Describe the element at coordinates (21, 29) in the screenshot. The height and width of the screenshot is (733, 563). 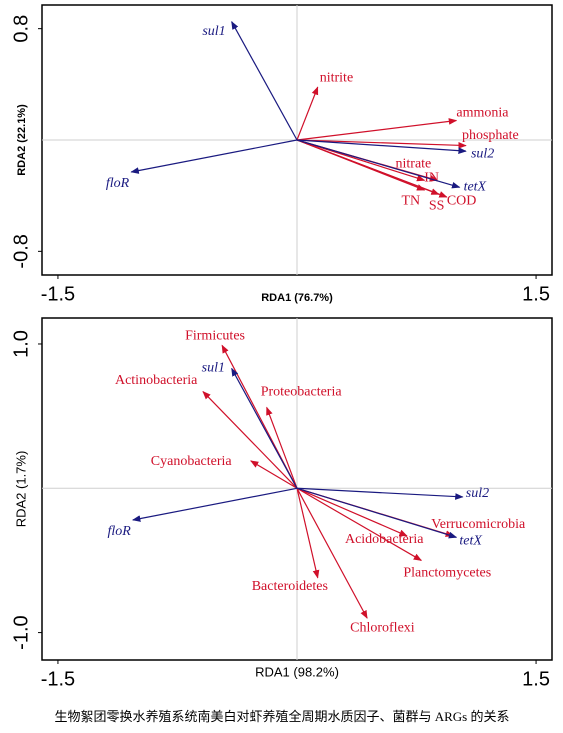
I see `y-tick-label: 0.8` at that location.